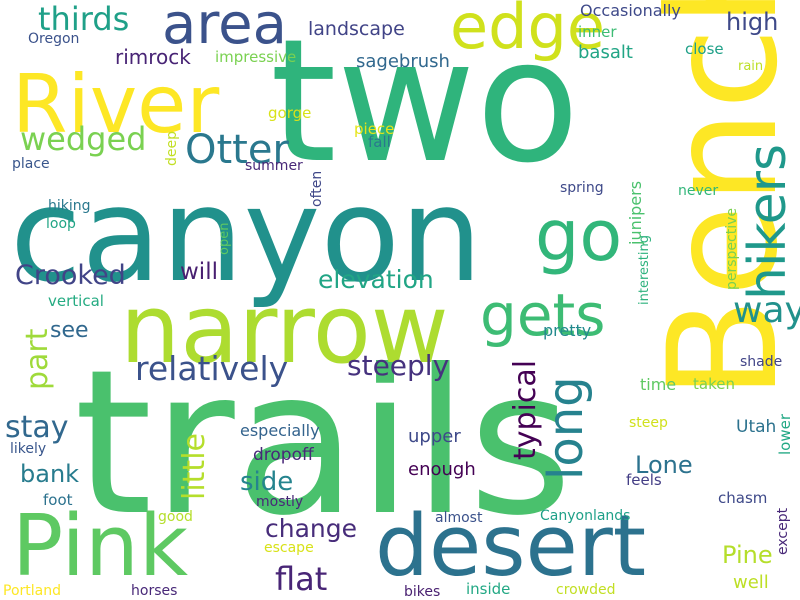 The height and width of the screenshot is (600, 800). I want to click on word-little: little, so click(194, 466).